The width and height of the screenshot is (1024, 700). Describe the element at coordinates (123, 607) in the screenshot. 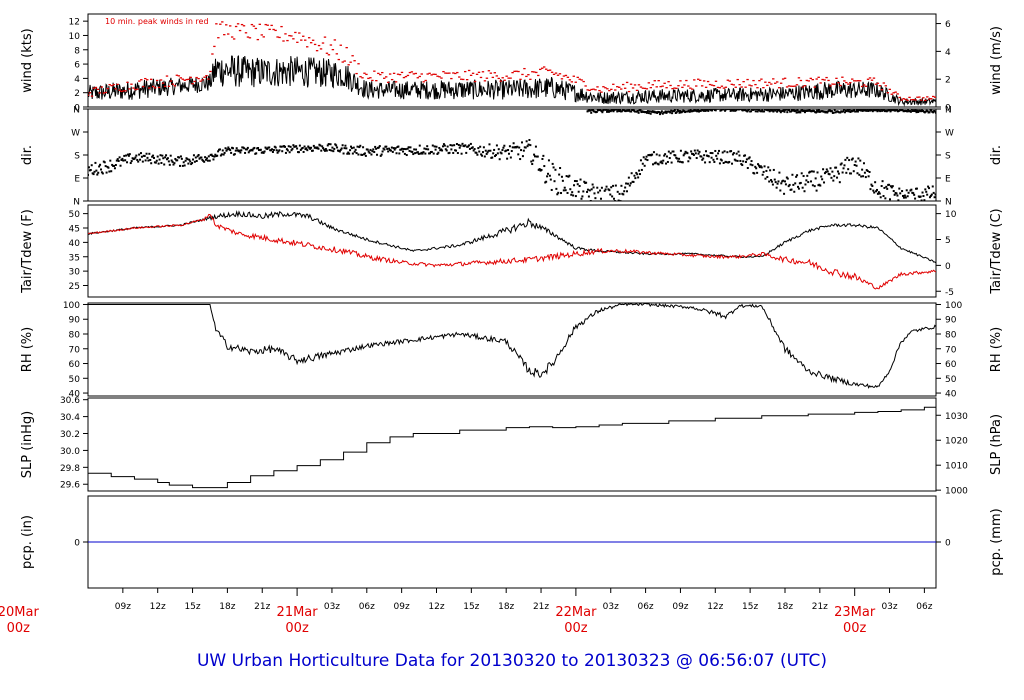

I see `x-tick-label: 09z` at that location.